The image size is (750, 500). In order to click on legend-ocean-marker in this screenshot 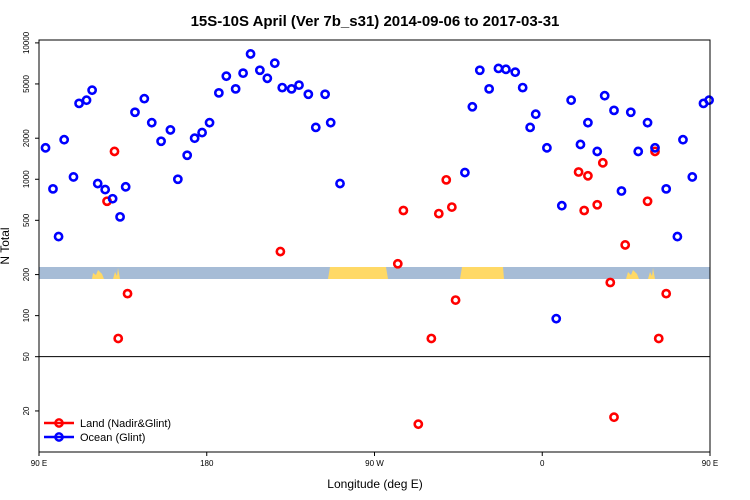, I will do `click(59, 437)`.